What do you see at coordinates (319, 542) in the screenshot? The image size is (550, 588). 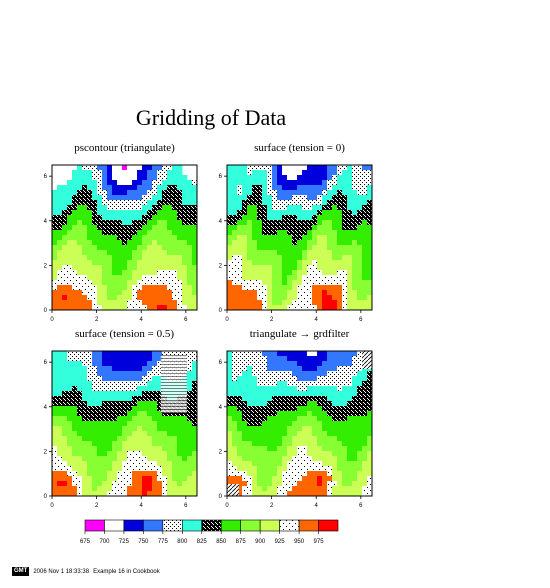 I see `colorbar-label: 975` at bounding box center [319, 542].